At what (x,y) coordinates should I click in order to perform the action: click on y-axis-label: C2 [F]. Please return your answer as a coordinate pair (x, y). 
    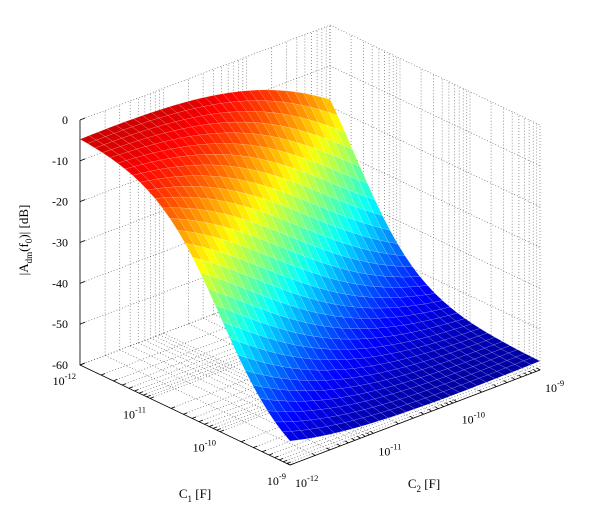
    Looking at the image, I should click on (424, 485).